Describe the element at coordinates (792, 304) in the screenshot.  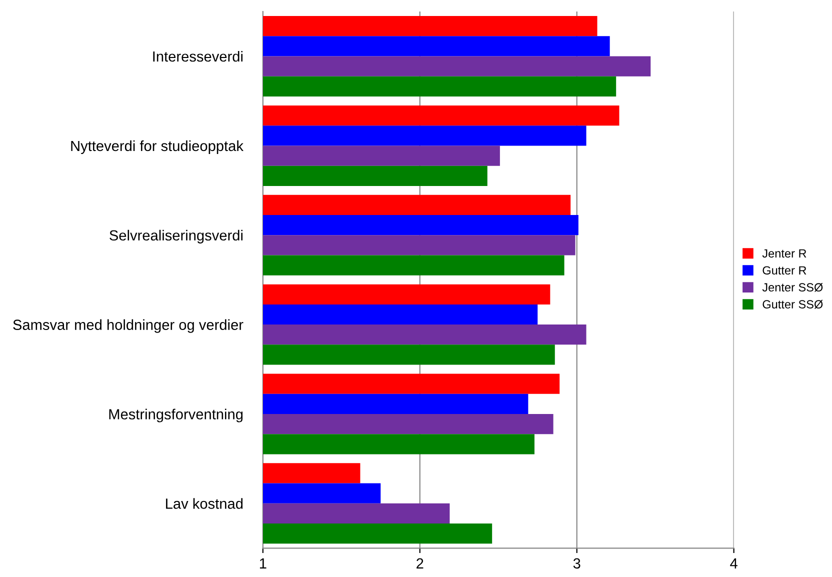
I see `legend-label: Gutter SSØ` at that location.